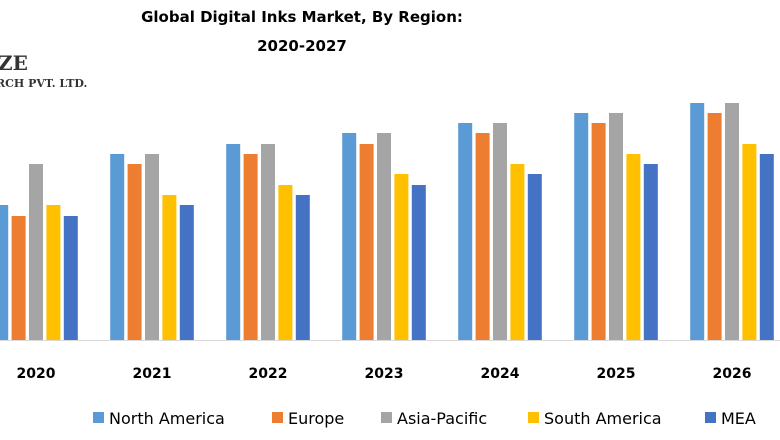 Image resolution: width=780 pixels, height=440 pixels. What do you see at coordinates (169, 267) in the screenshot?
I see `bar-2021-south-america` at bounding box center [169, 267].